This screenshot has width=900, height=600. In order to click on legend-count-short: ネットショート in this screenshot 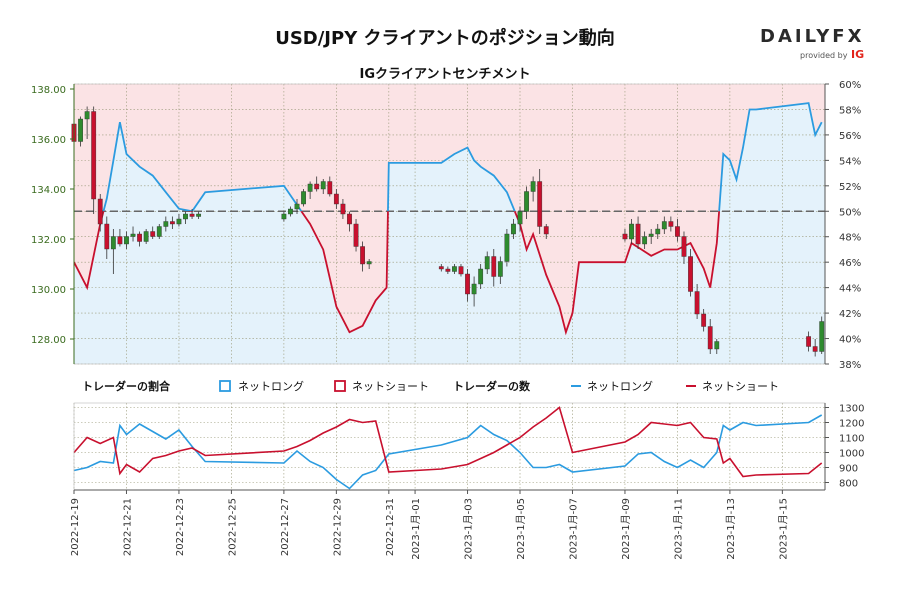, I will do `click(740, 386)`.